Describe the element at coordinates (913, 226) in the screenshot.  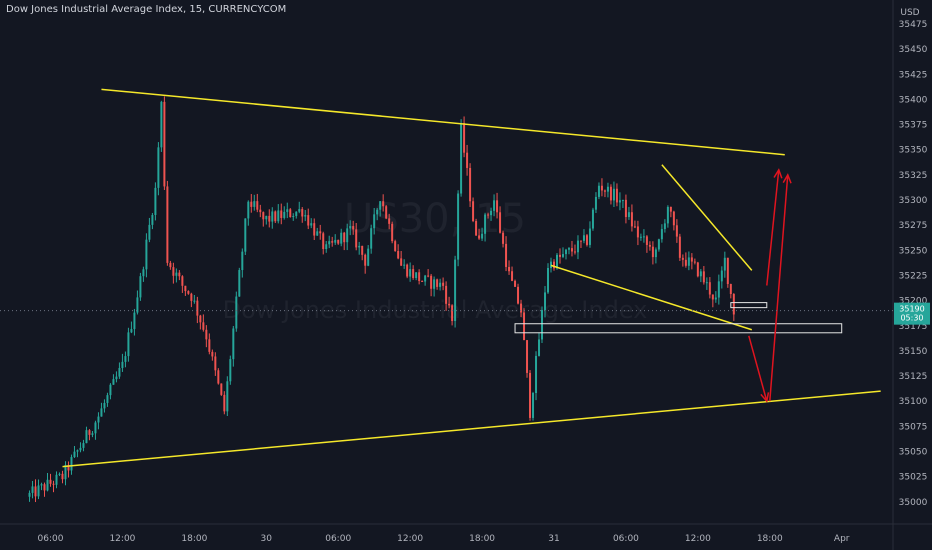
I see `y-tick-35275: 35275` at that location.